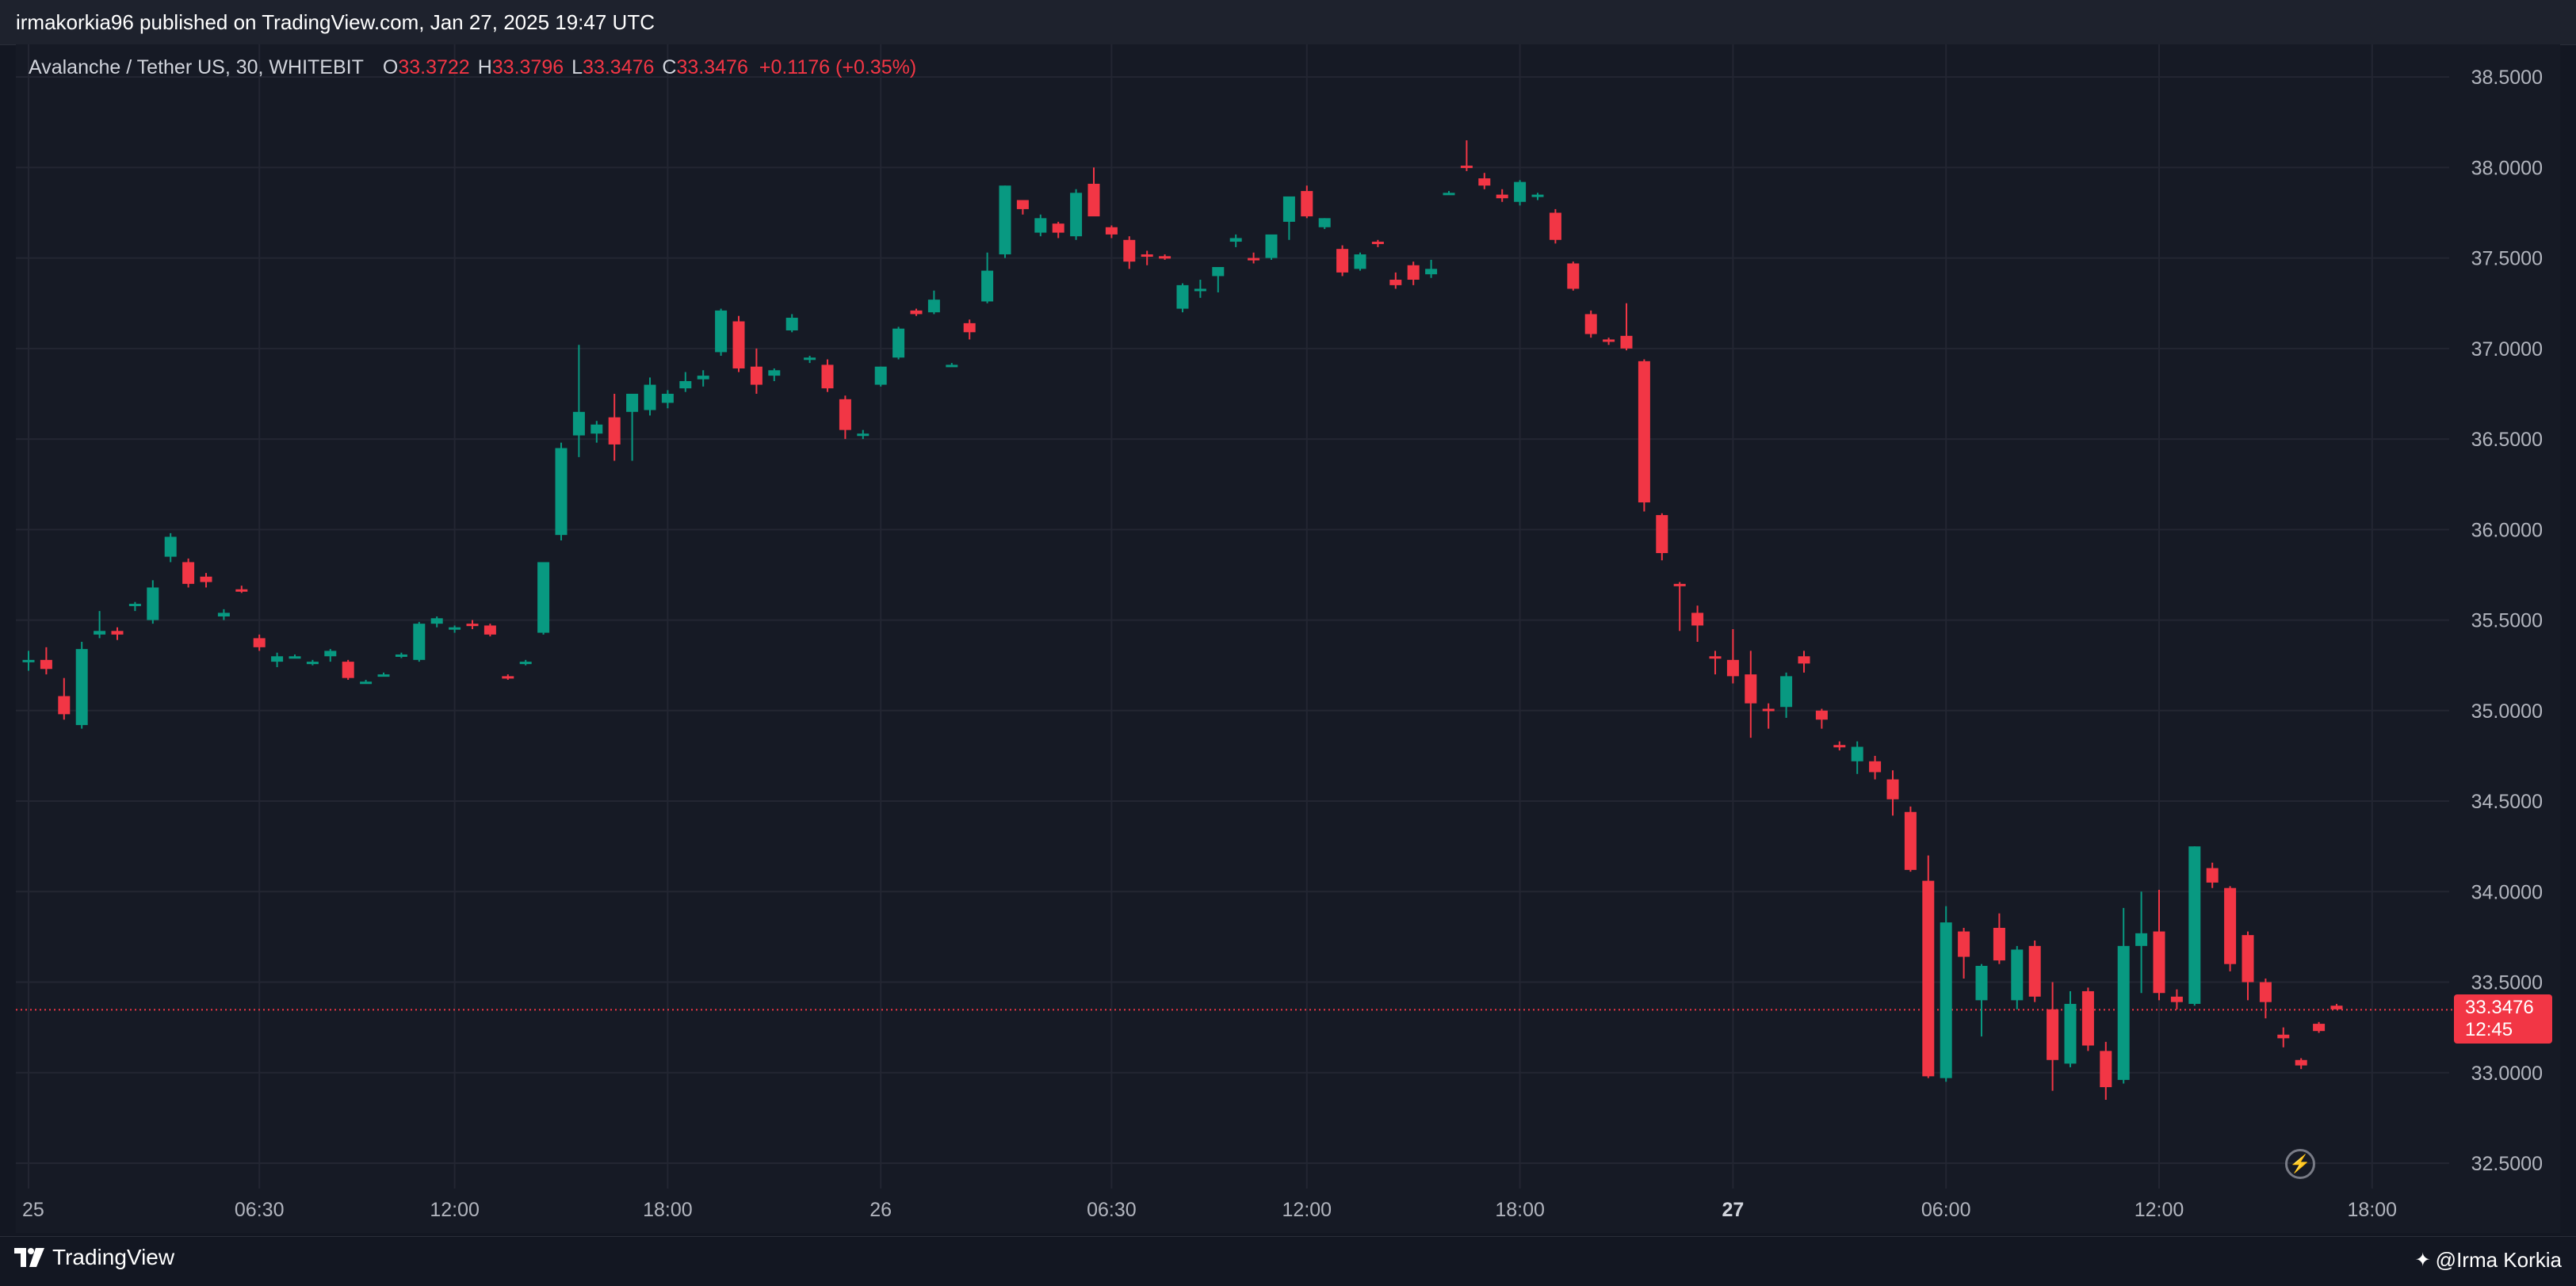 This screenshot has width=2576, height=1286. Describe the element at coordinates (2300, 1164) in the screenshot. I see `lightning-icon: ⚡` at that location.